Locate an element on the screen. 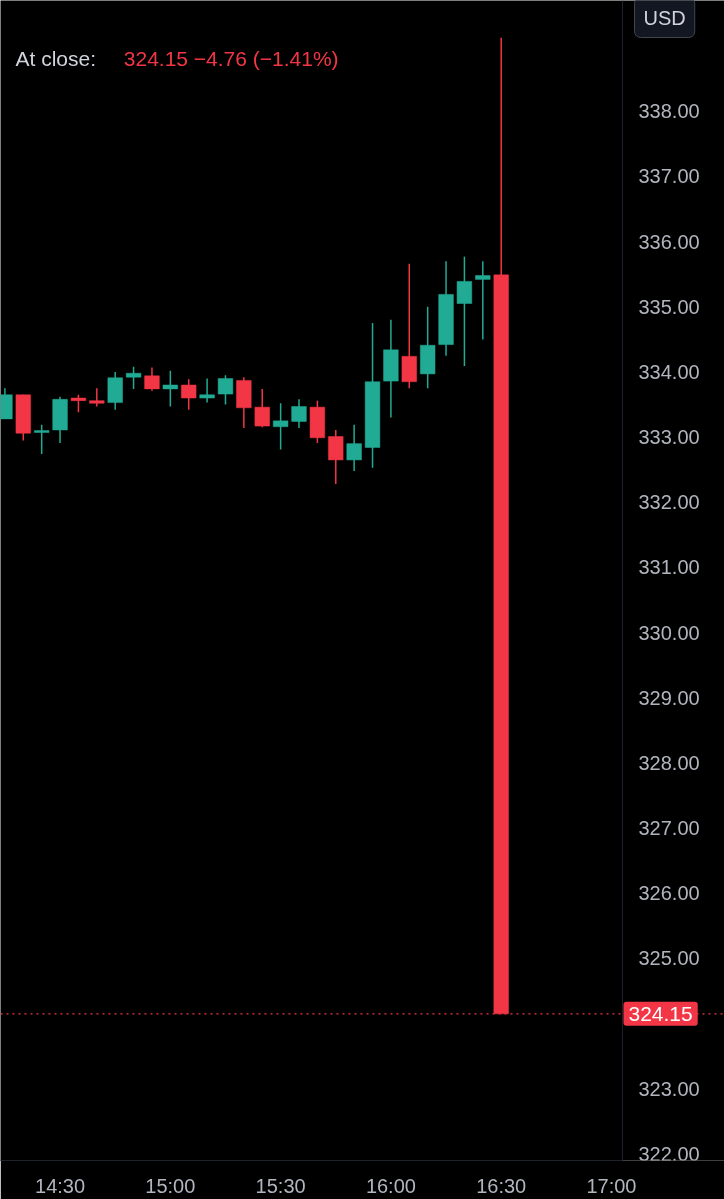 This screenshot has width=724, height=1199. y-tick-label: 338.00 is located at coordinates (669, 111).